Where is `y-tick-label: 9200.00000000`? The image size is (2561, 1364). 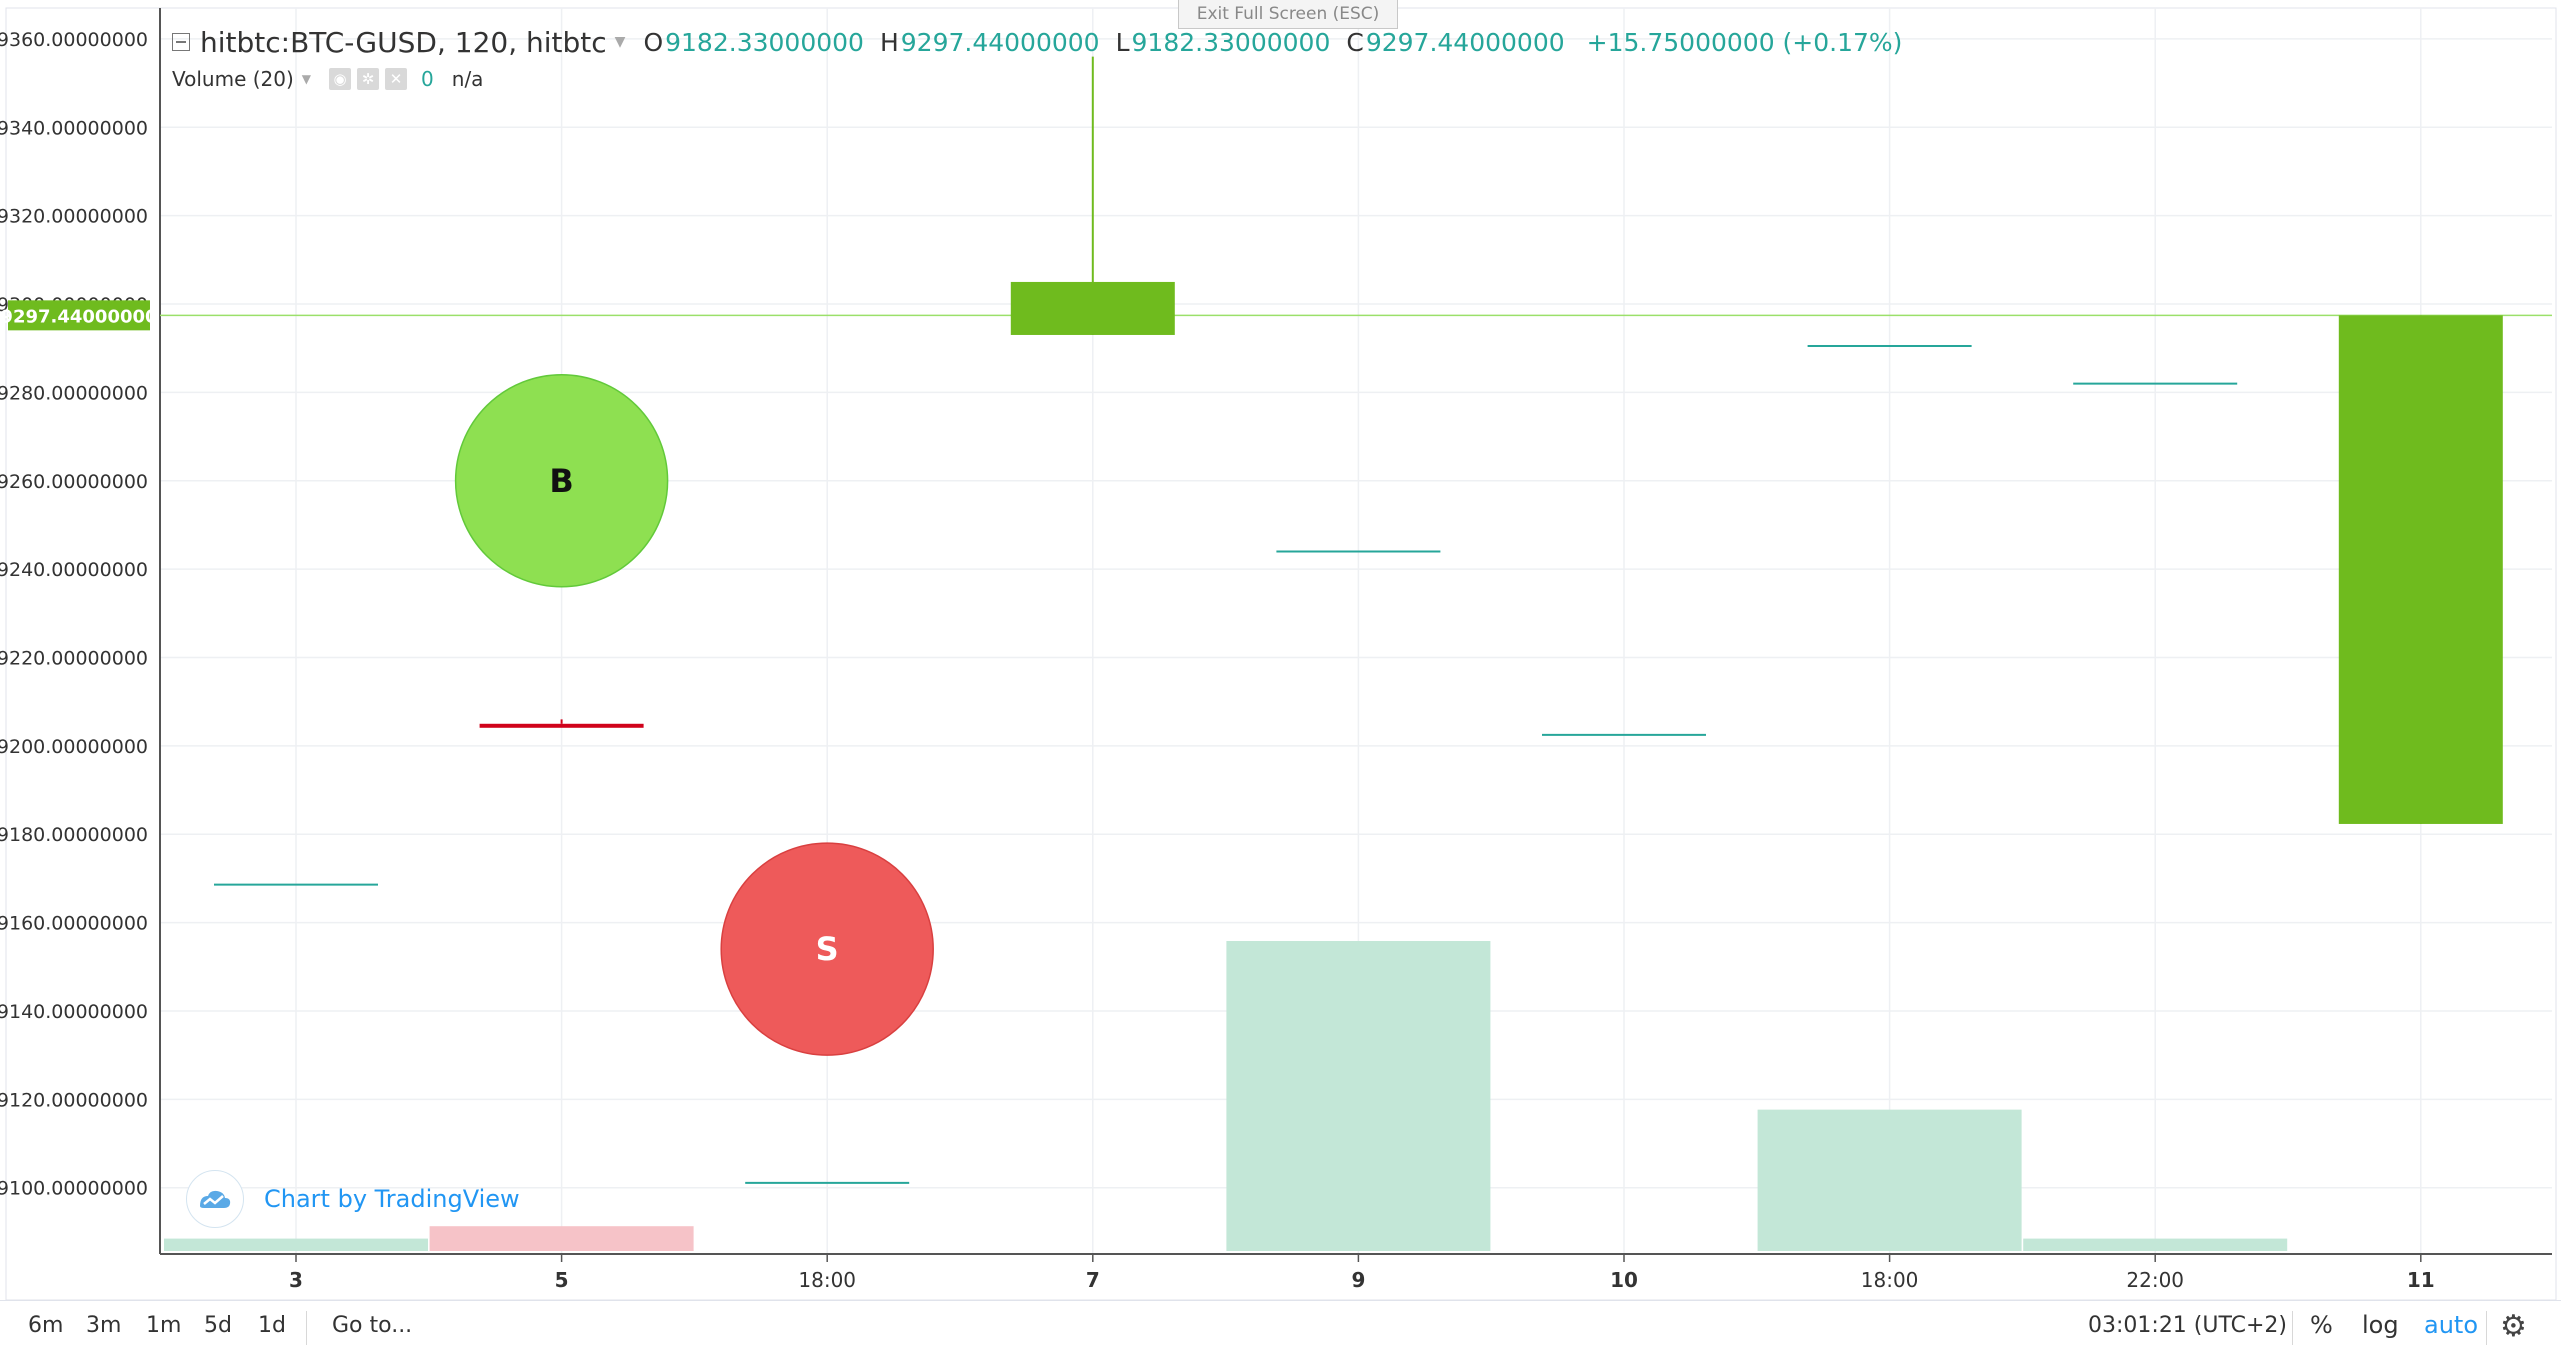 y-tick-label: 9200.00000000 is located at coordinates (74, 747).